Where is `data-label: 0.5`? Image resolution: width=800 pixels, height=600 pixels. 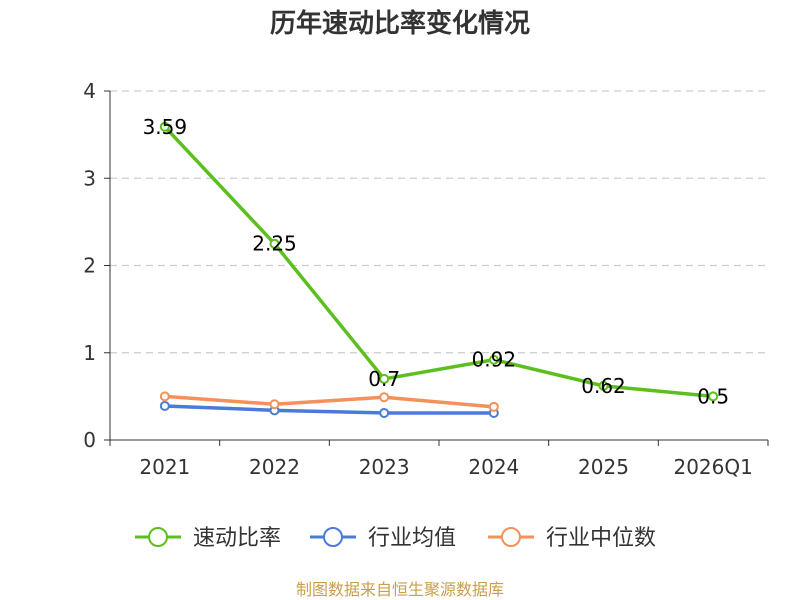
data-label: 0.5 is located at coordinates (713, 396).